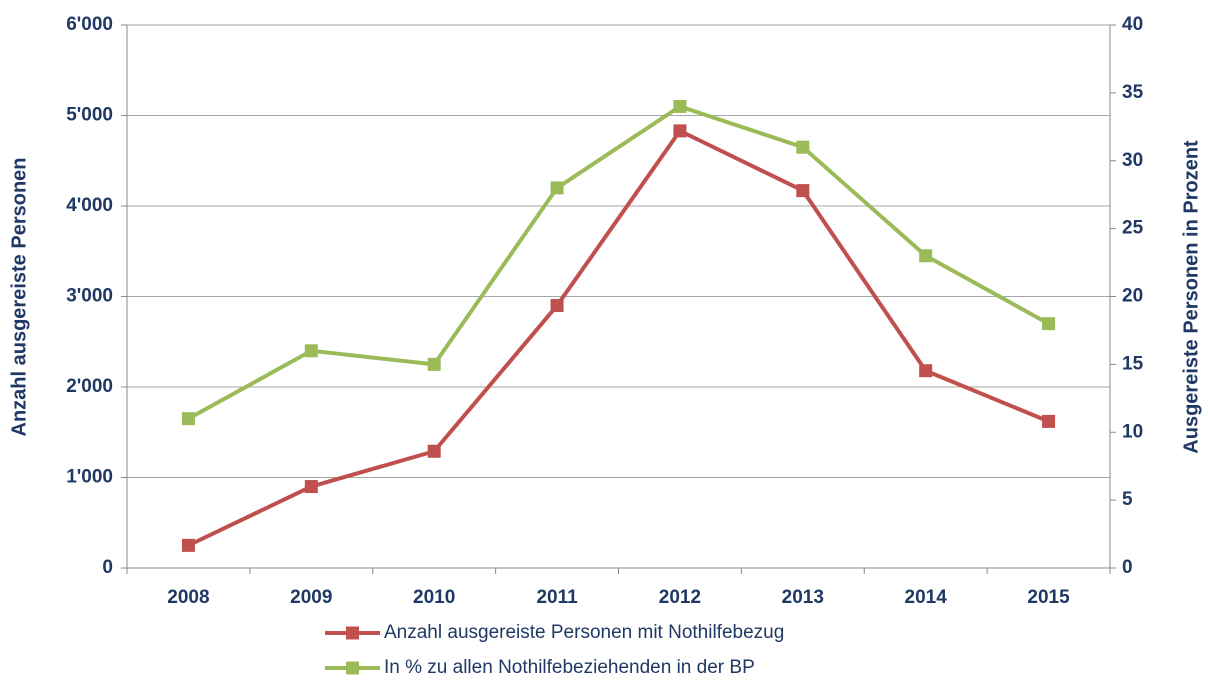  What do you see at coordinates (1133, 228) in the screenshot?
I see `y2-tick-label: 25` at bounding box center [1133, 228].